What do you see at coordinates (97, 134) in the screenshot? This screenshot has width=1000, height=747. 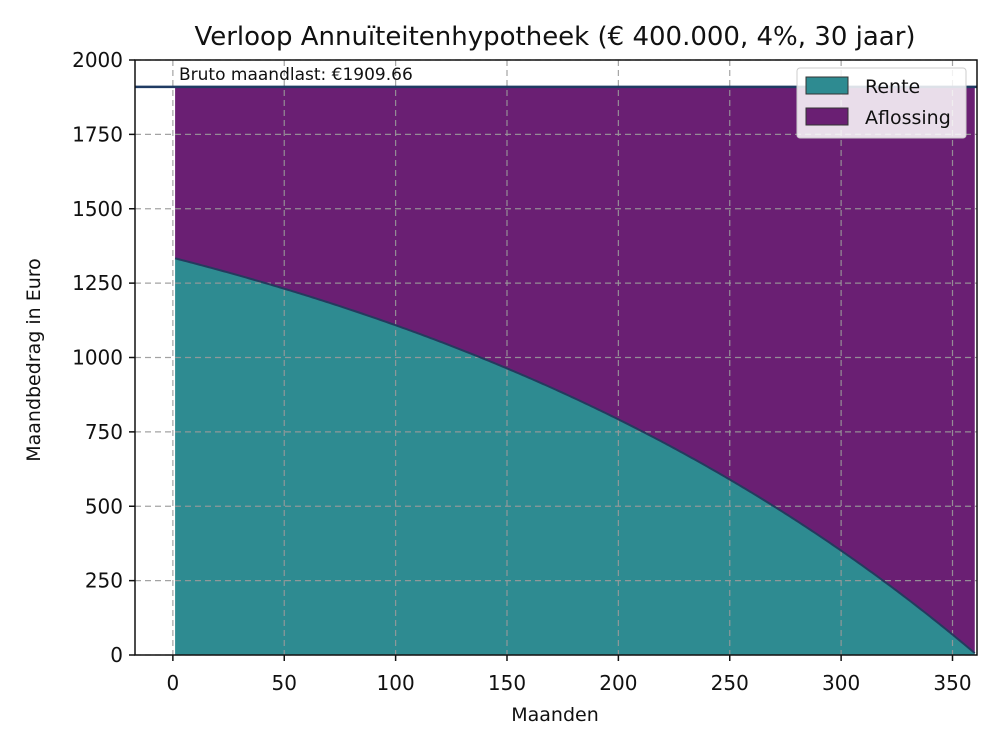 I see `y-tick-label-1750: 1750` at bounding box center [97, 134].